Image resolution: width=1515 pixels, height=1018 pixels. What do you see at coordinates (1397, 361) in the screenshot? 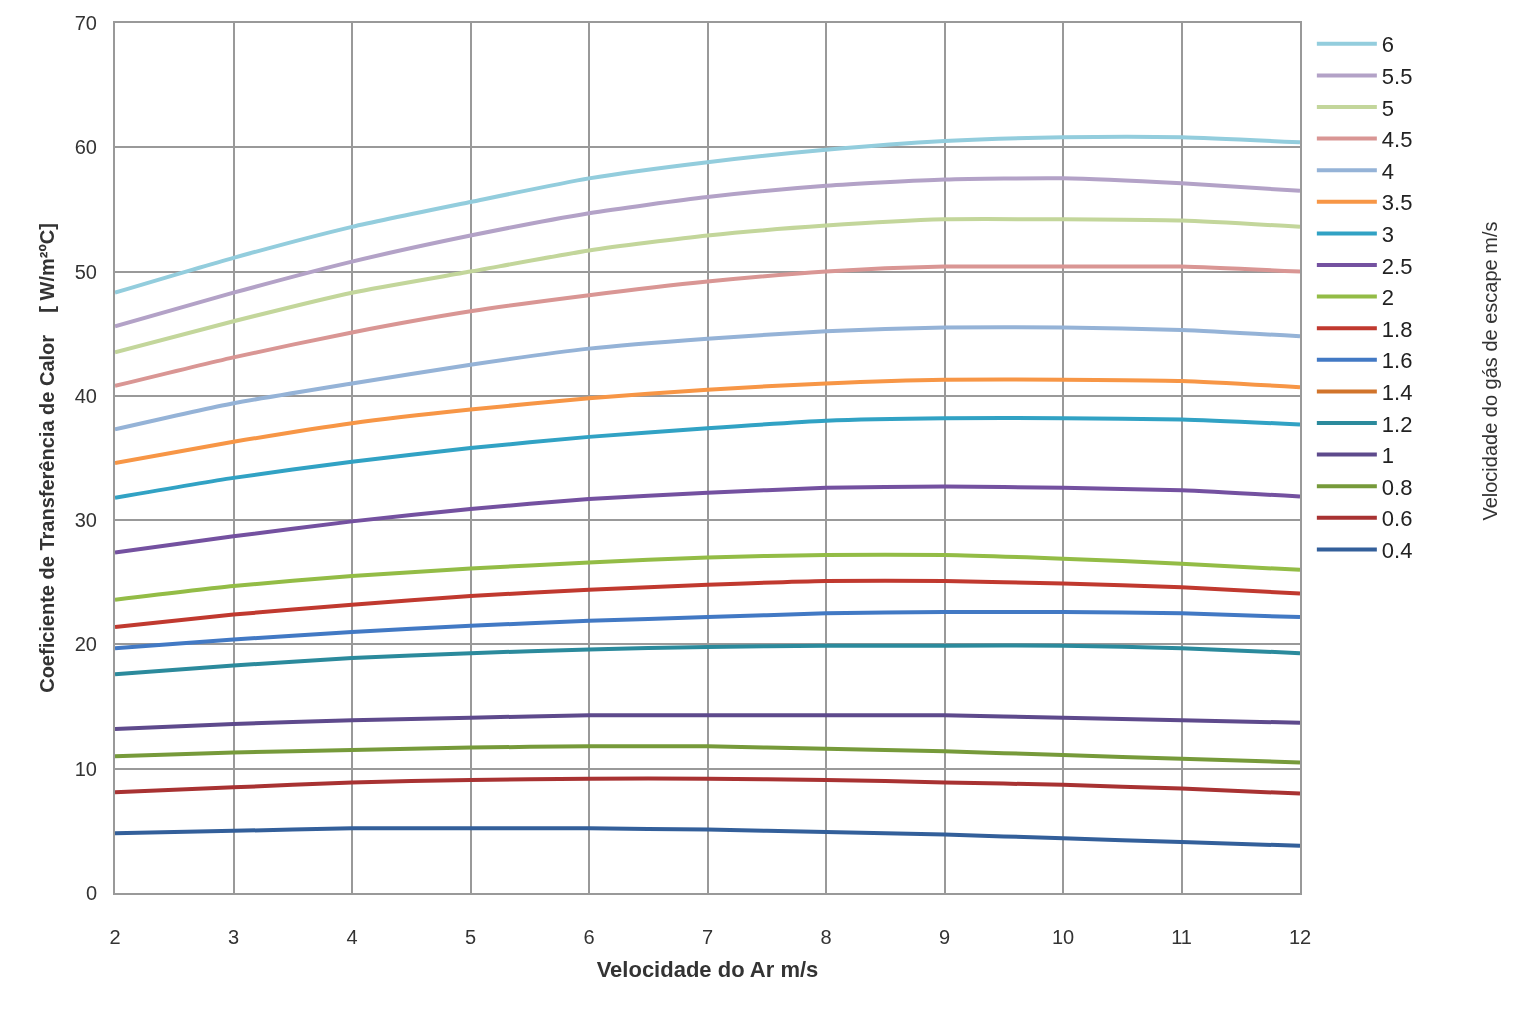
I see `legend-label: 1.6` at bounding box center [1397, 361].